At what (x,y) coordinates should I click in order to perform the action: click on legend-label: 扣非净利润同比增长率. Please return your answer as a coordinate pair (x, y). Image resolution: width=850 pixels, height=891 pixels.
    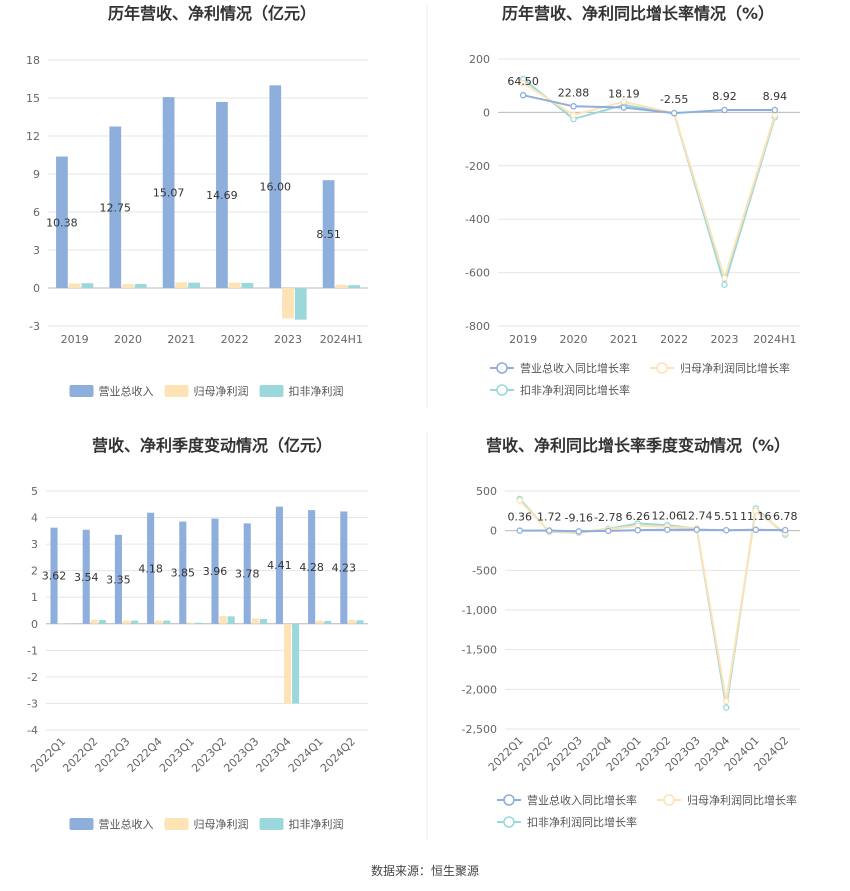
    Looking at the image, I should click on (575, 390).